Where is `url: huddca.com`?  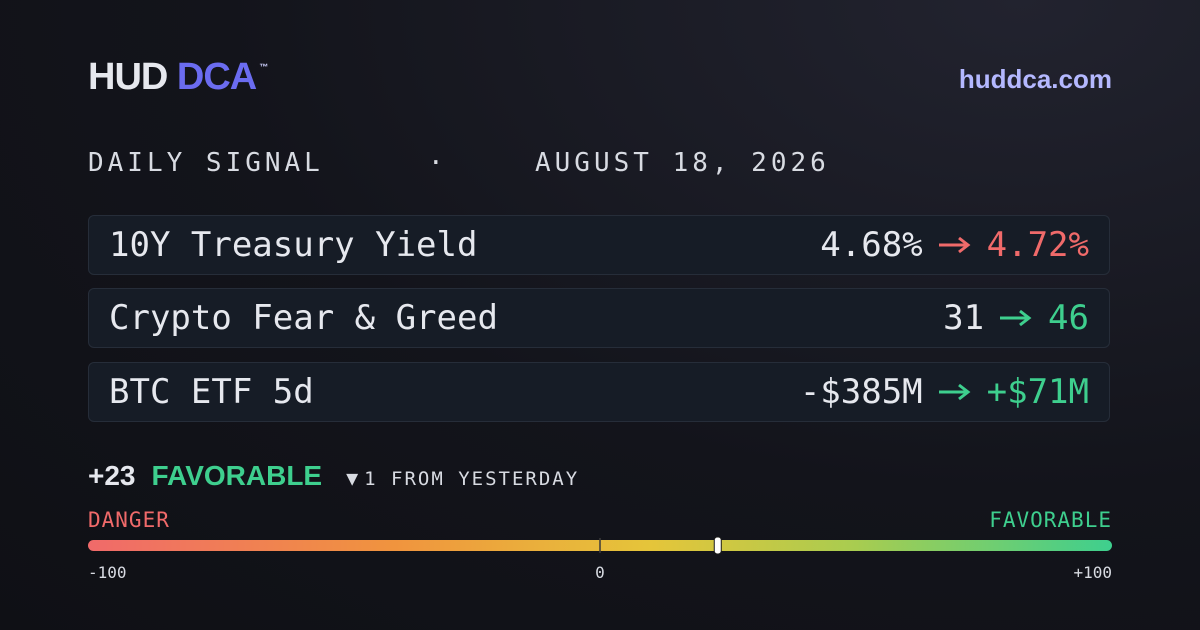
url: huddca.com is located at coordinates (1035, 79).